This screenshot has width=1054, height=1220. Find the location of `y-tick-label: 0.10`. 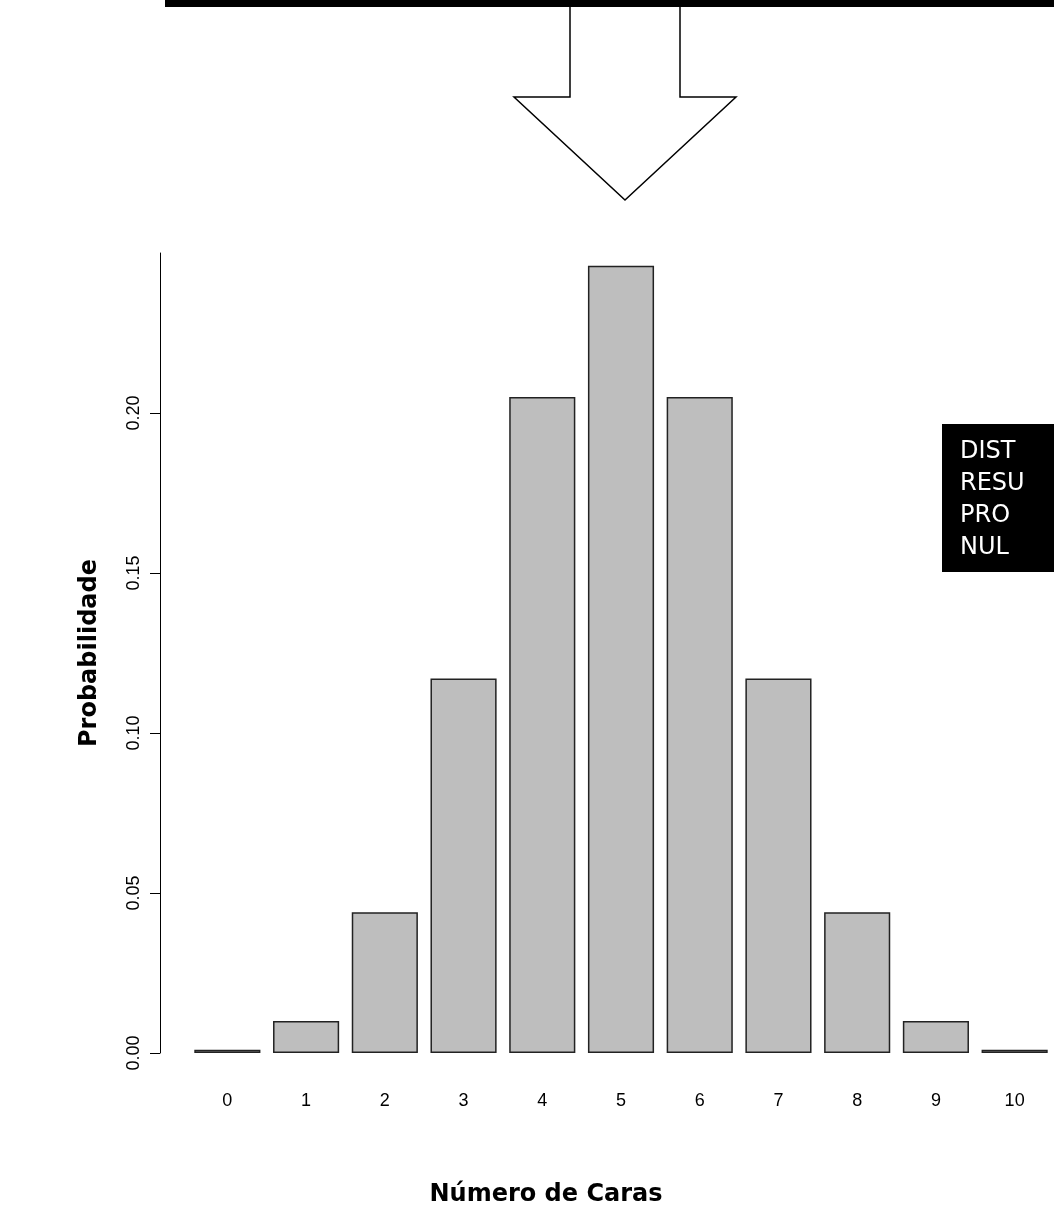

y-tick-label: 0.10 is located at coordinates (133, 733).